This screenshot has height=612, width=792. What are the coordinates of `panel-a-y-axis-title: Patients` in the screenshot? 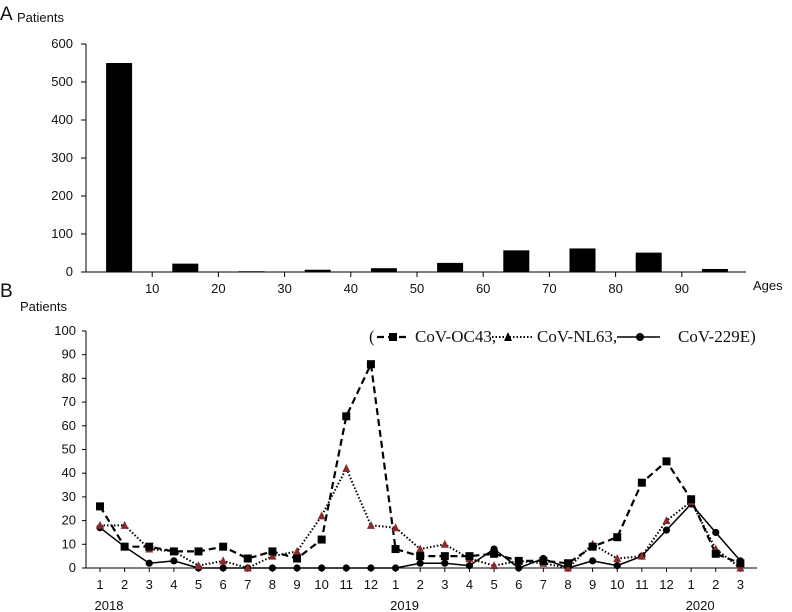 It's located at (40, 17).